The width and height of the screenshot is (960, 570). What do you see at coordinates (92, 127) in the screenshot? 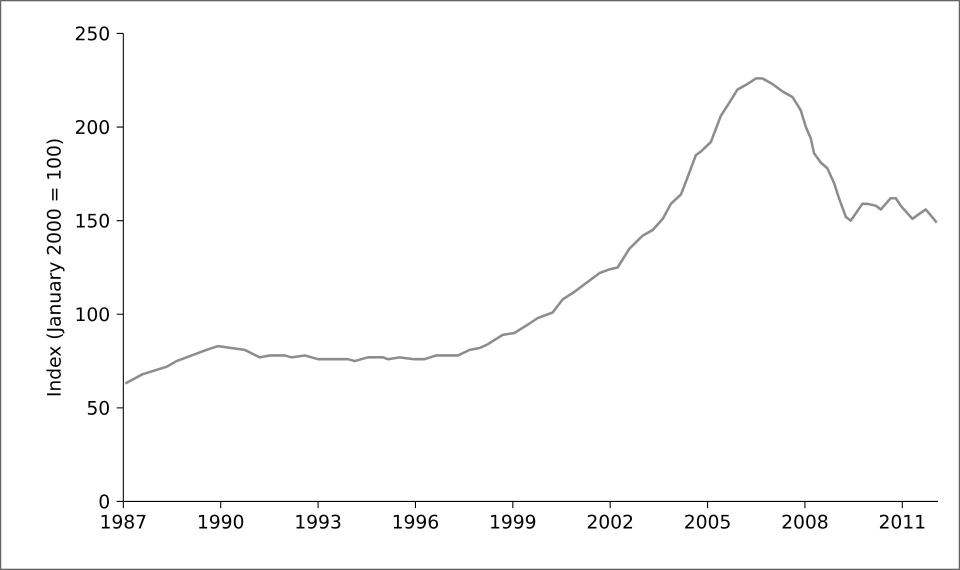
I see `y-tick-label: 200` at bounding box center [92, 127].